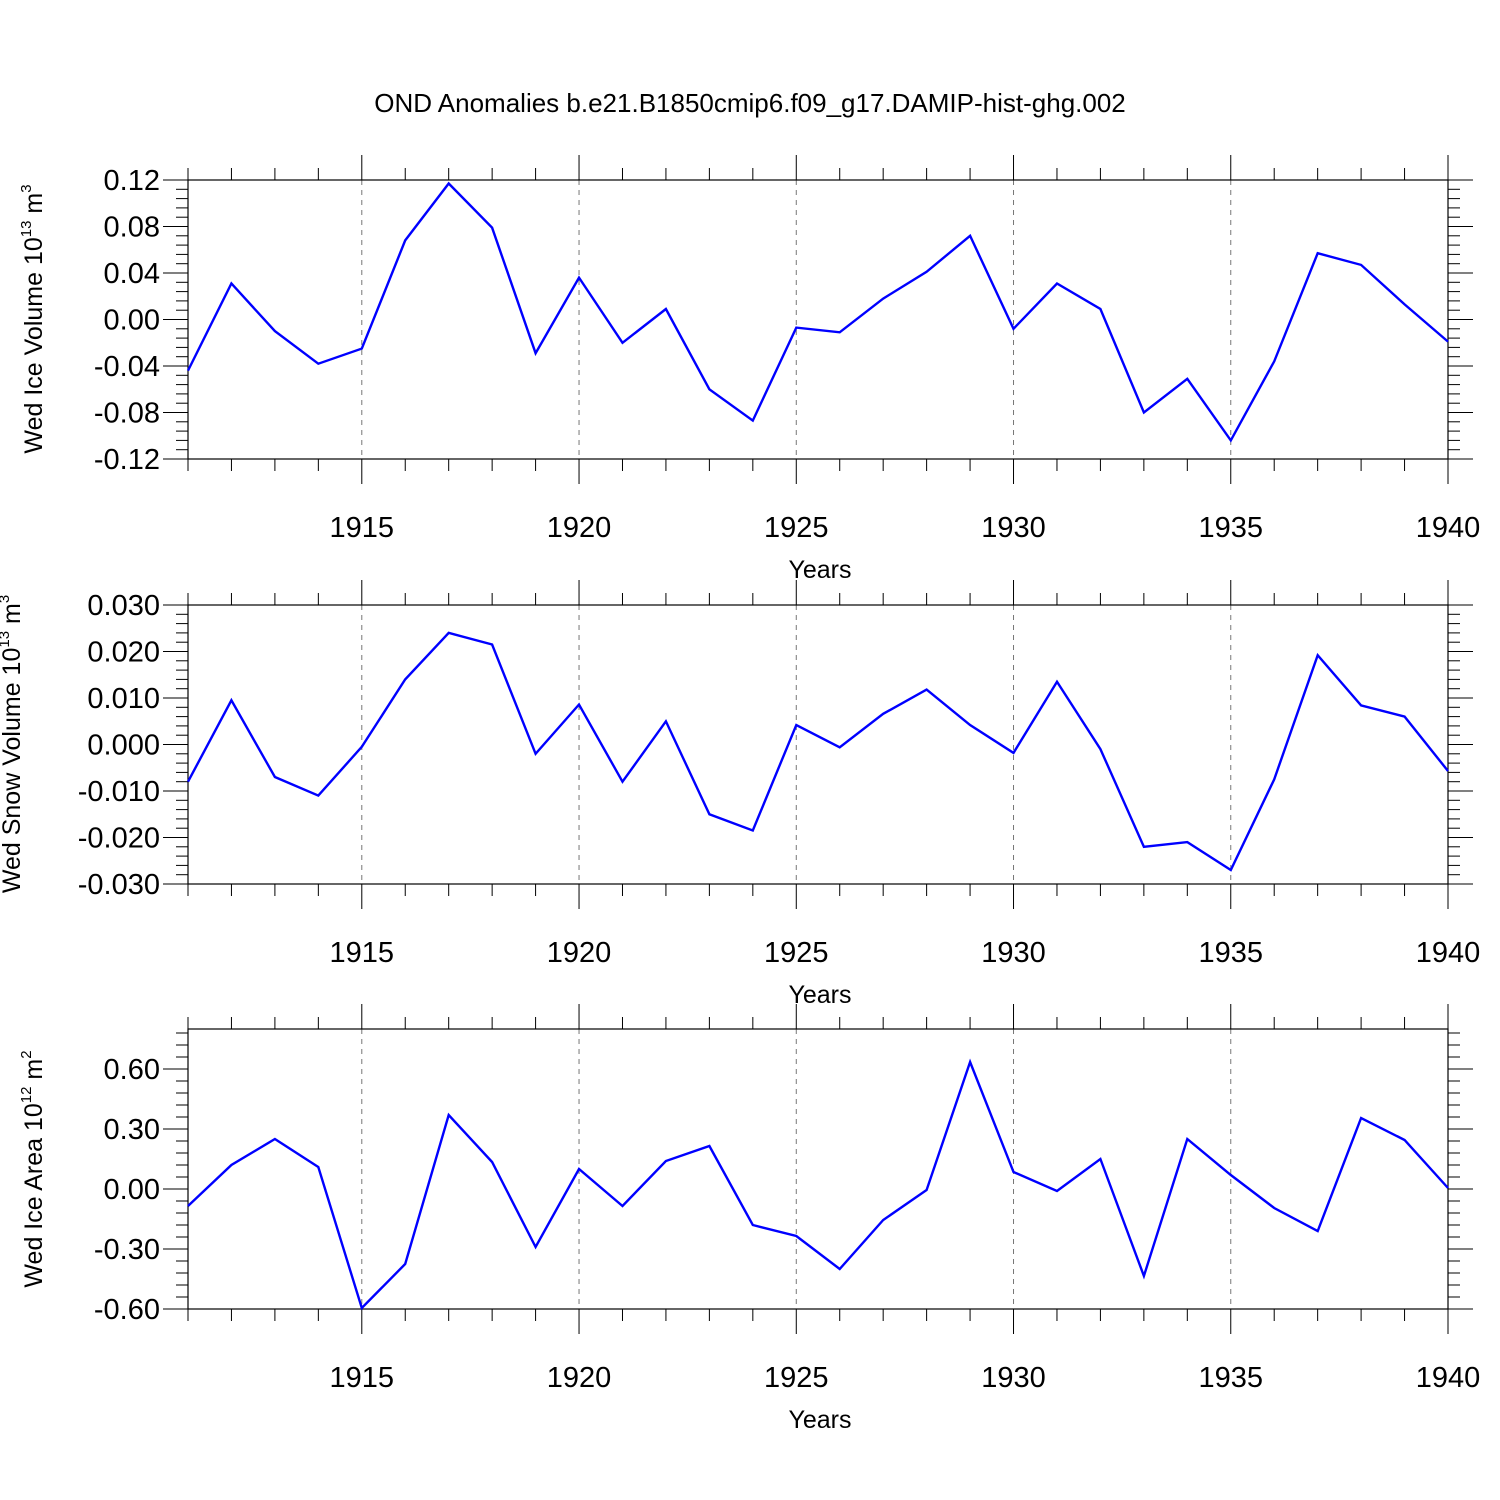 The height and width of the screenshot is (1500, 1500). What do you see at coordinates (123, 746) in the screenshot?
I see `y-tick-label: 0.000` at bounding box center [123, 746].